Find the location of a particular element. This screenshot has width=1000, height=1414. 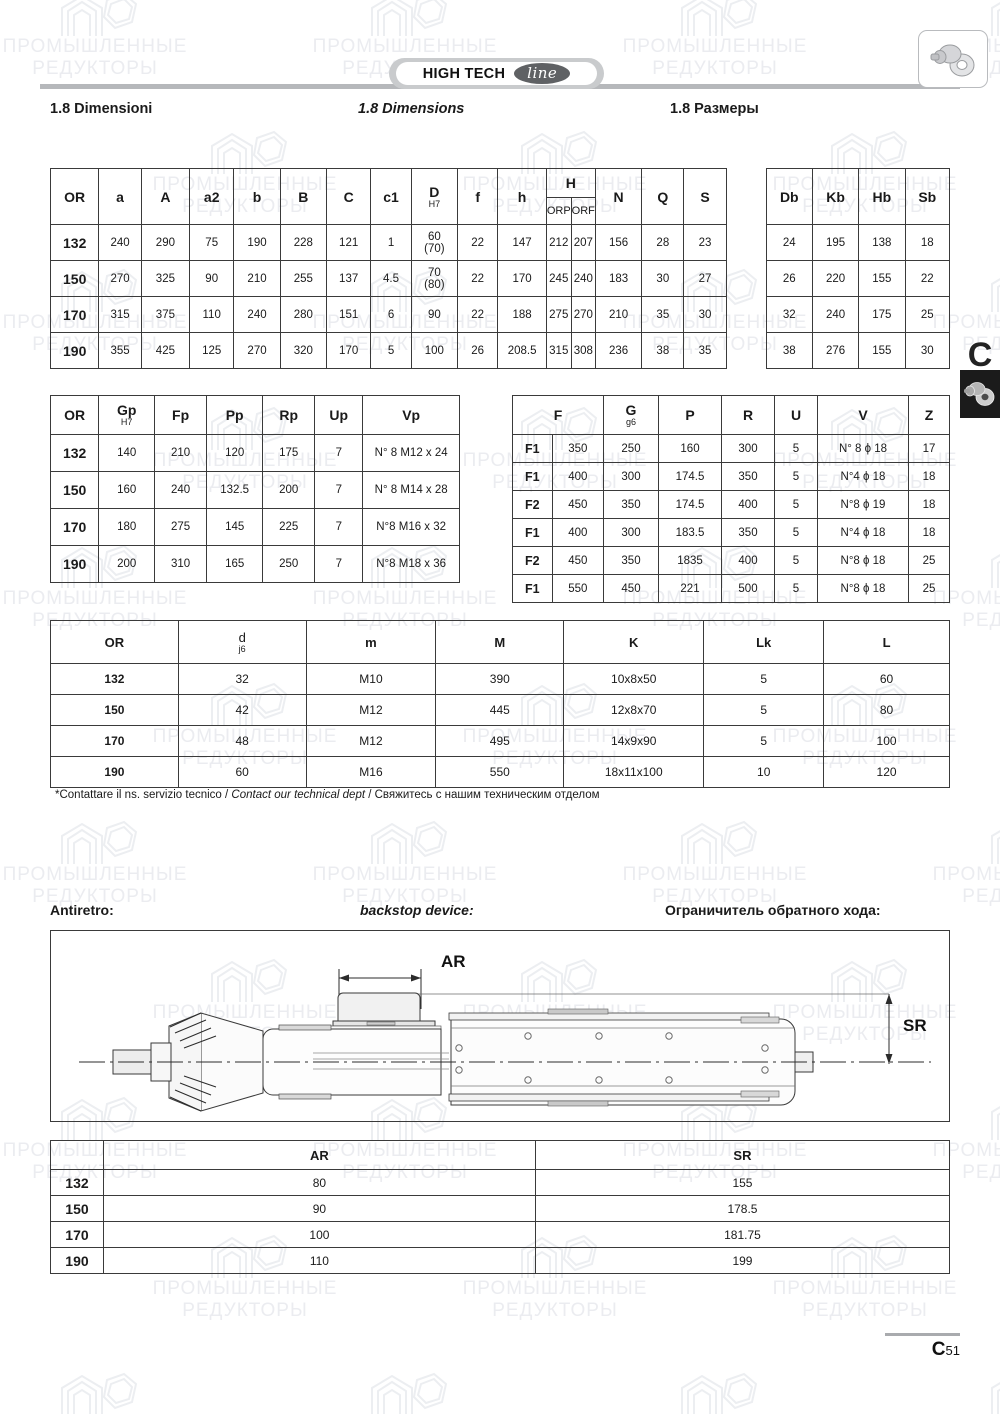

cell-R: 350 is located at coordinates (748, 476).